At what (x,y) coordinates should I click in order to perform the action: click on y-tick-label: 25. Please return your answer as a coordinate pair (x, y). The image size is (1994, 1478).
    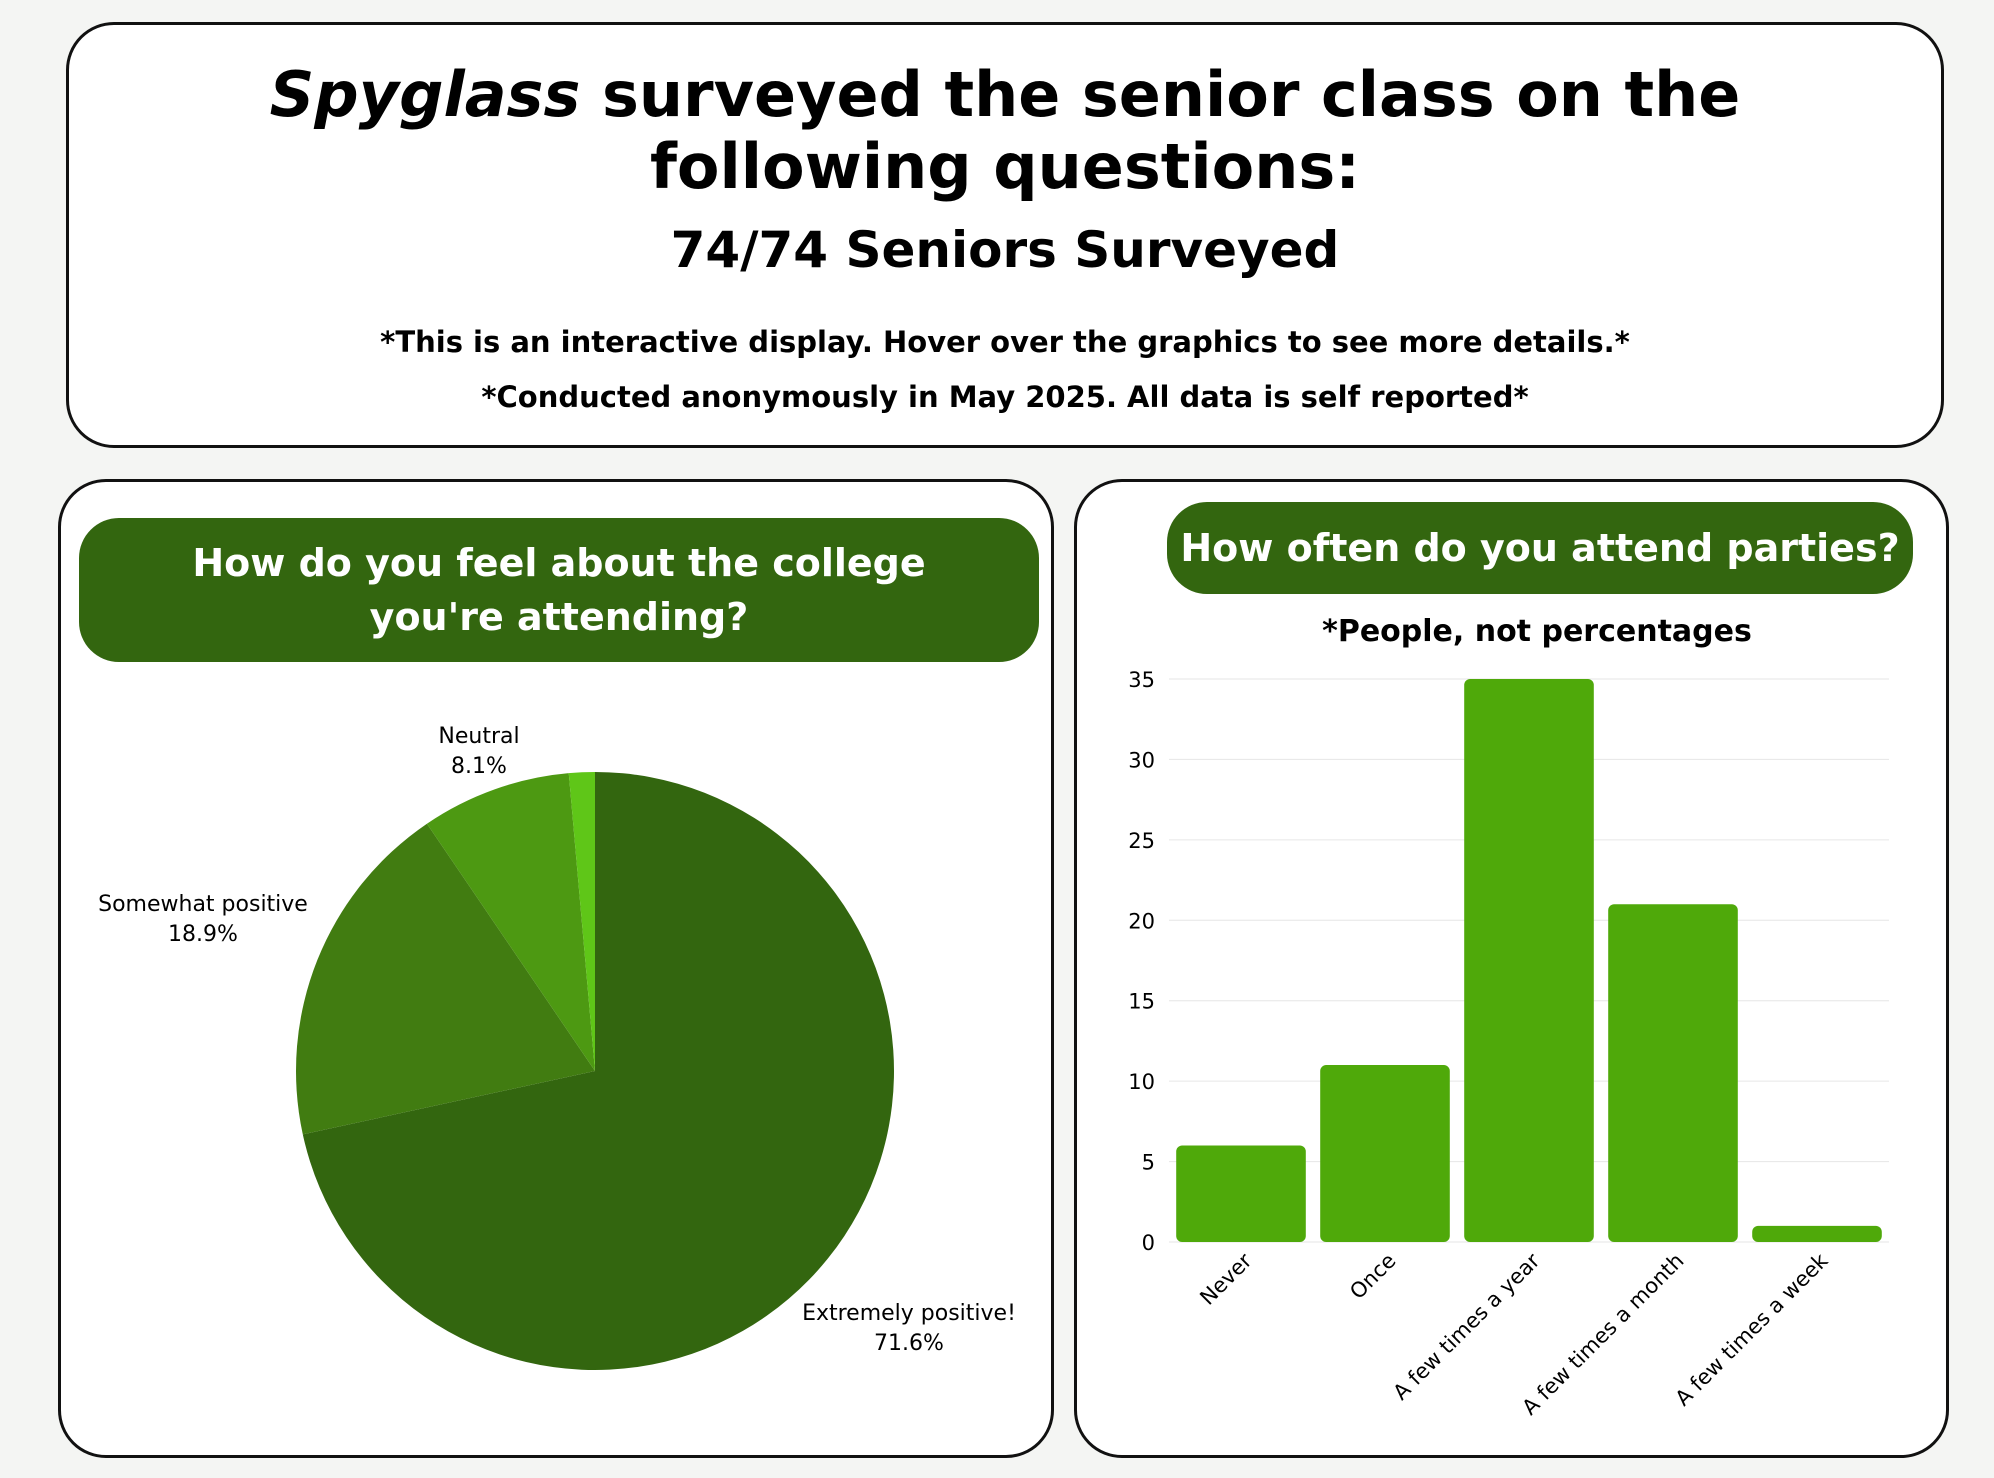
    Looking at the image, I should click on (1141, 841).